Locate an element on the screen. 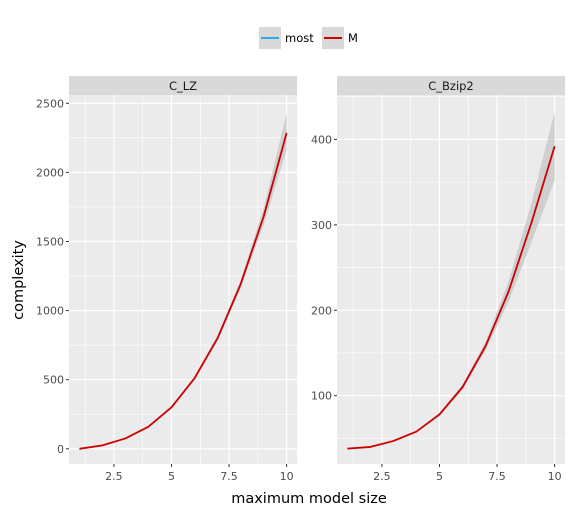  y-tick-label: 2500 is located at coordinates (50, 103).